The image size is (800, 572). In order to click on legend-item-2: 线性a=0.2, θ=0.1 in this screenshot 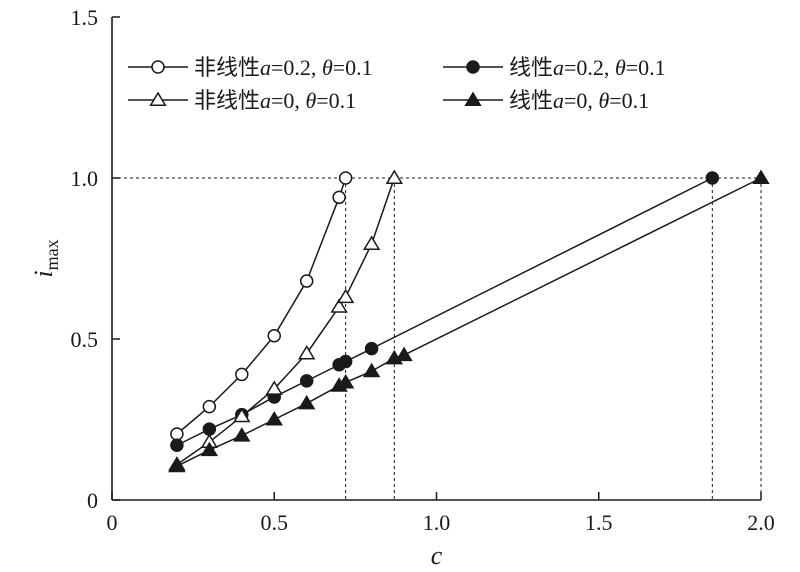, I will do `click(554, 67)`.